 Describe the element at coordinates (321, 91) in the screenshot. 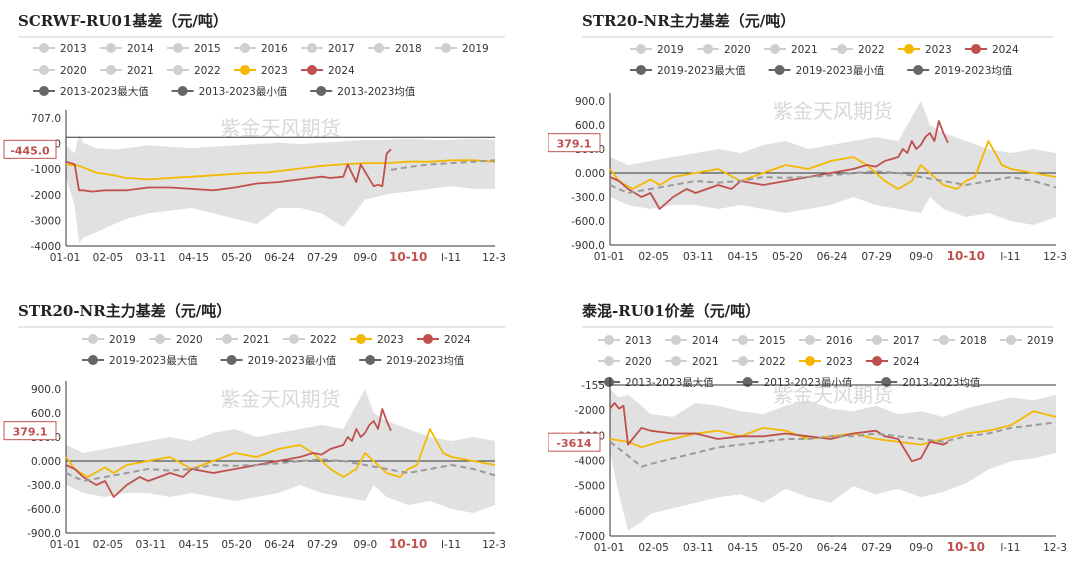

I see `legend-marker-2013-2023均值` at that location.